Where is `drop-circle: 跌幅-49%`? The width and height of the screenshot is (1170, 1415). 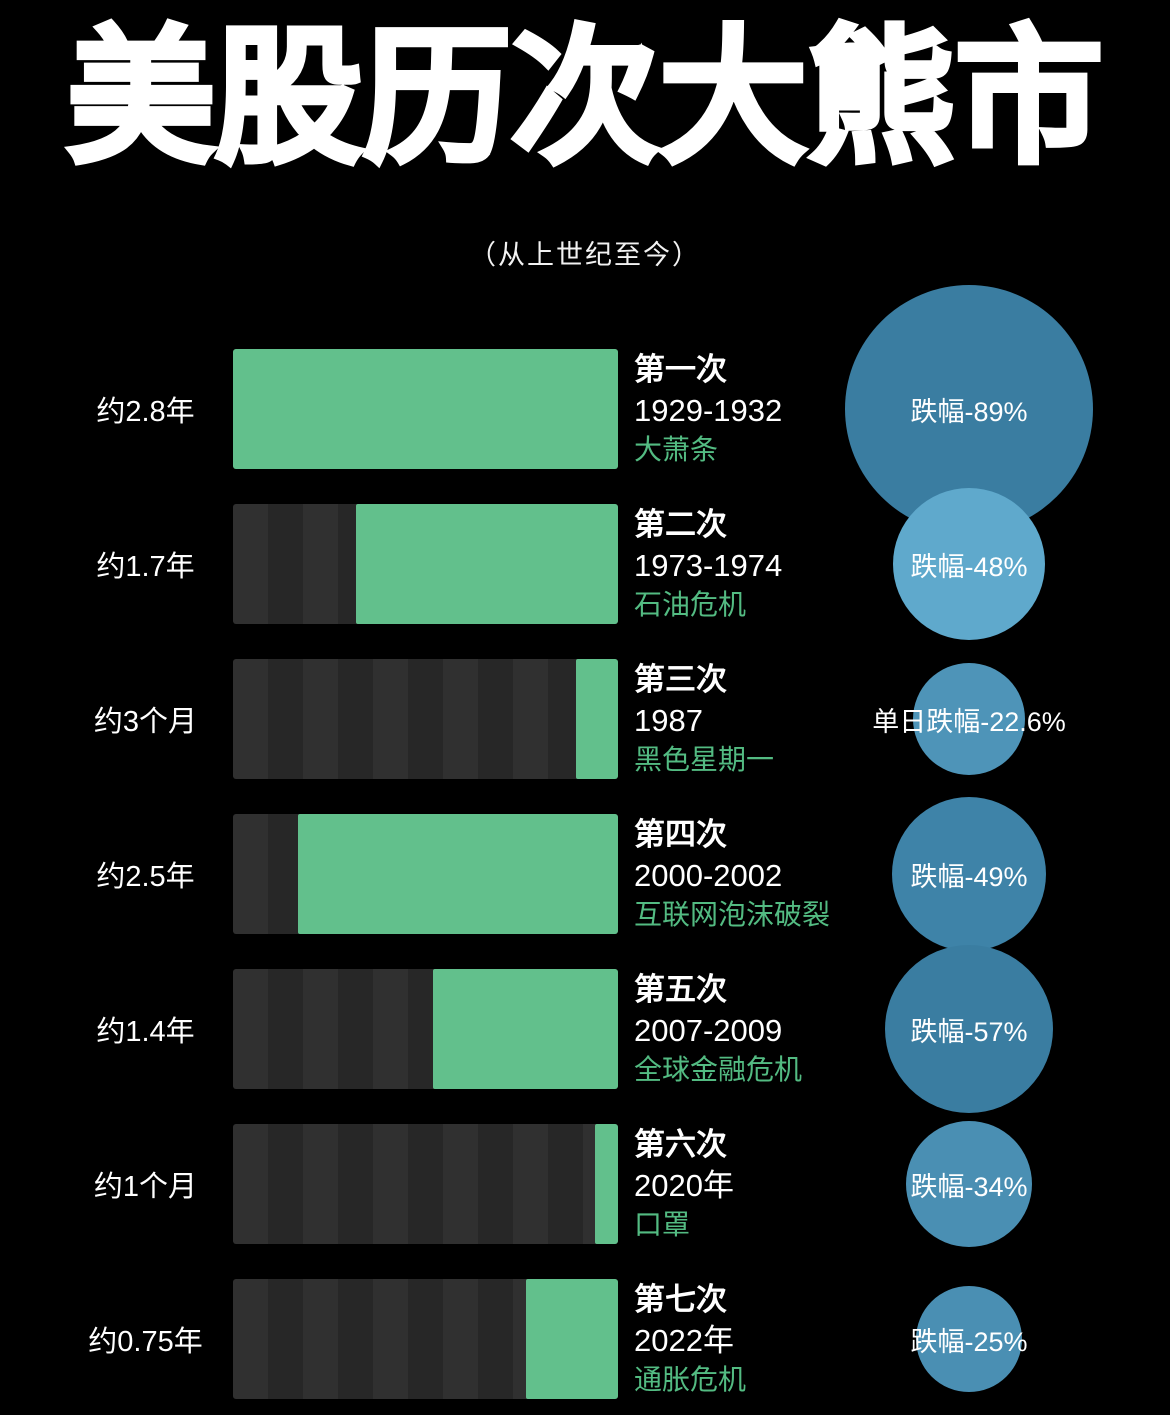 drop-circle: 跌幅-49% is located at coordinates (969, 874).